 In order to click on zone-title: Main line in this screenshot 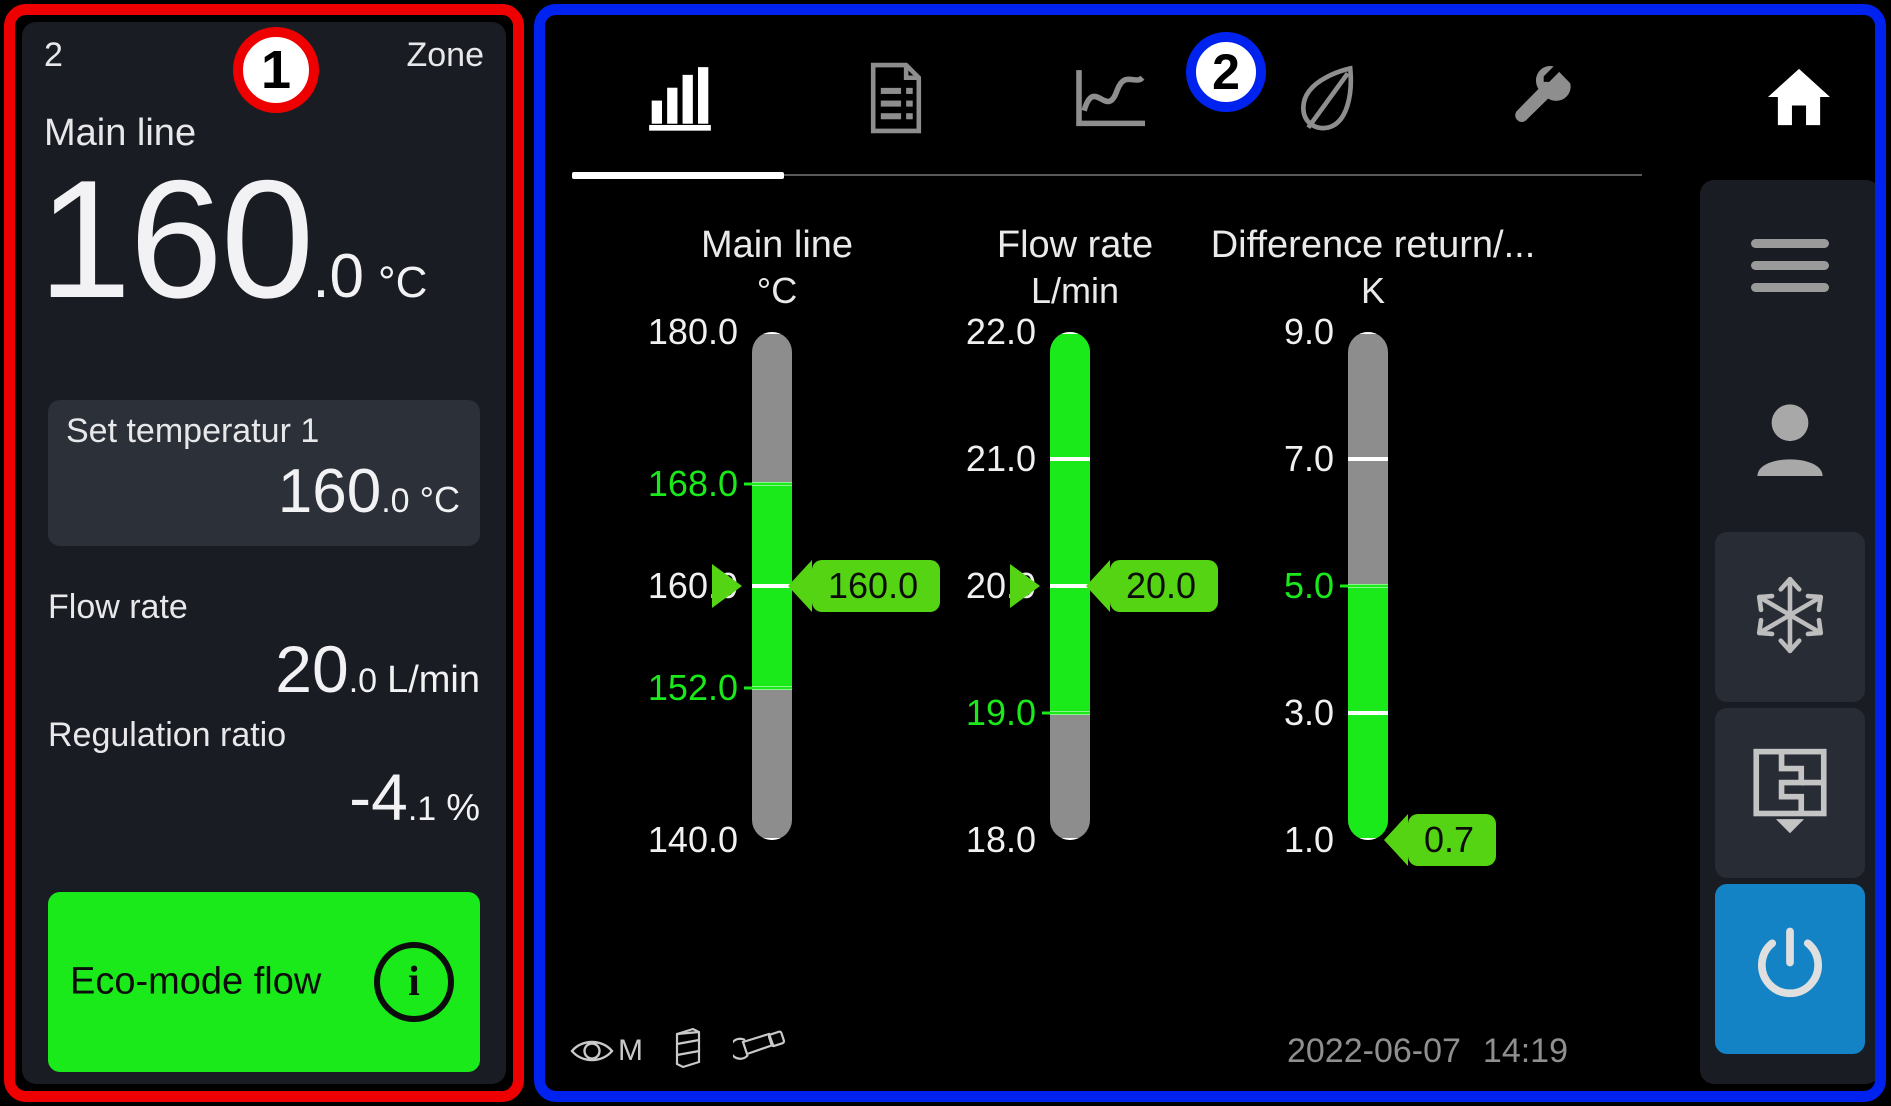, I will do `click(120, 133)`.